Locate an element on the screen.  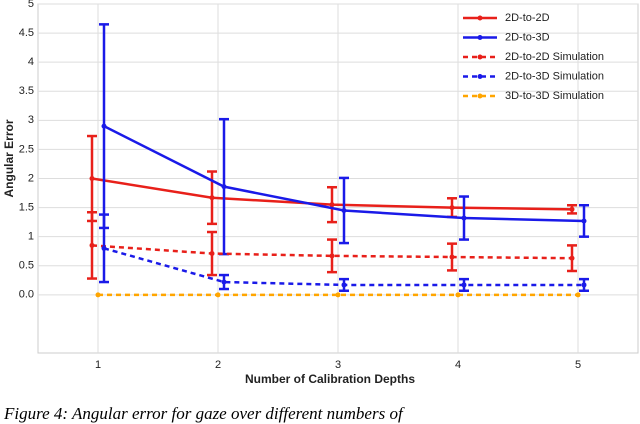
legend-label: 3D-to-3D Simulation is located at coordinates (554, 96).